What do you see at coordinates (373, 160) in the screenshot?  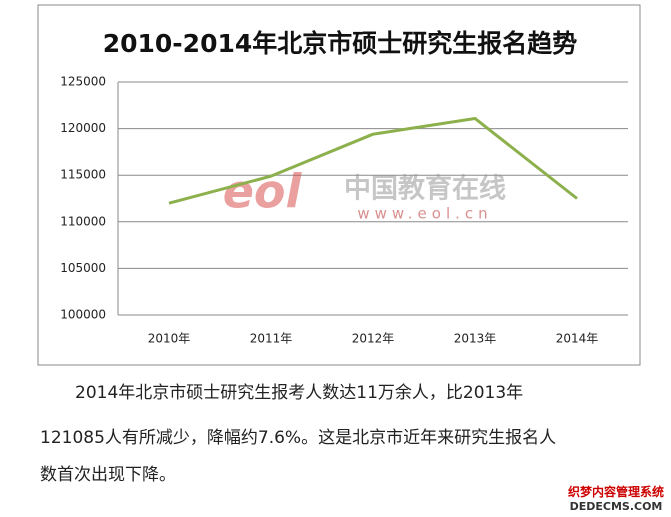 I see `line-series` at bounding box center [373, 160].